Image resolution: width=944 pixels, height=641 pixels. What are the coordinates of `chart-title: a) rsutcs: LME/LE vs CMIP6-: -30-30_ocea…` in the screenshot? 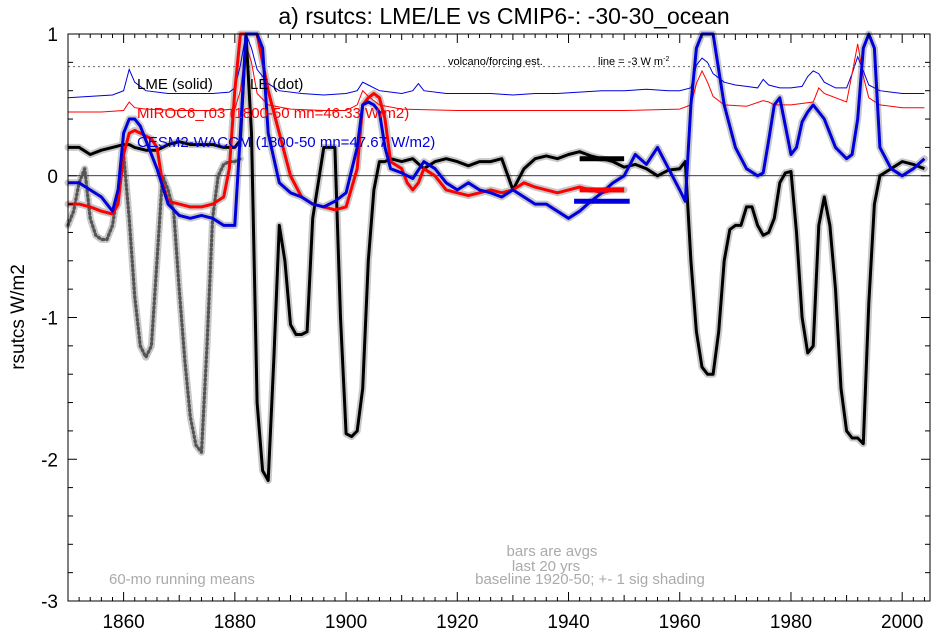 It's located at (503, 16).